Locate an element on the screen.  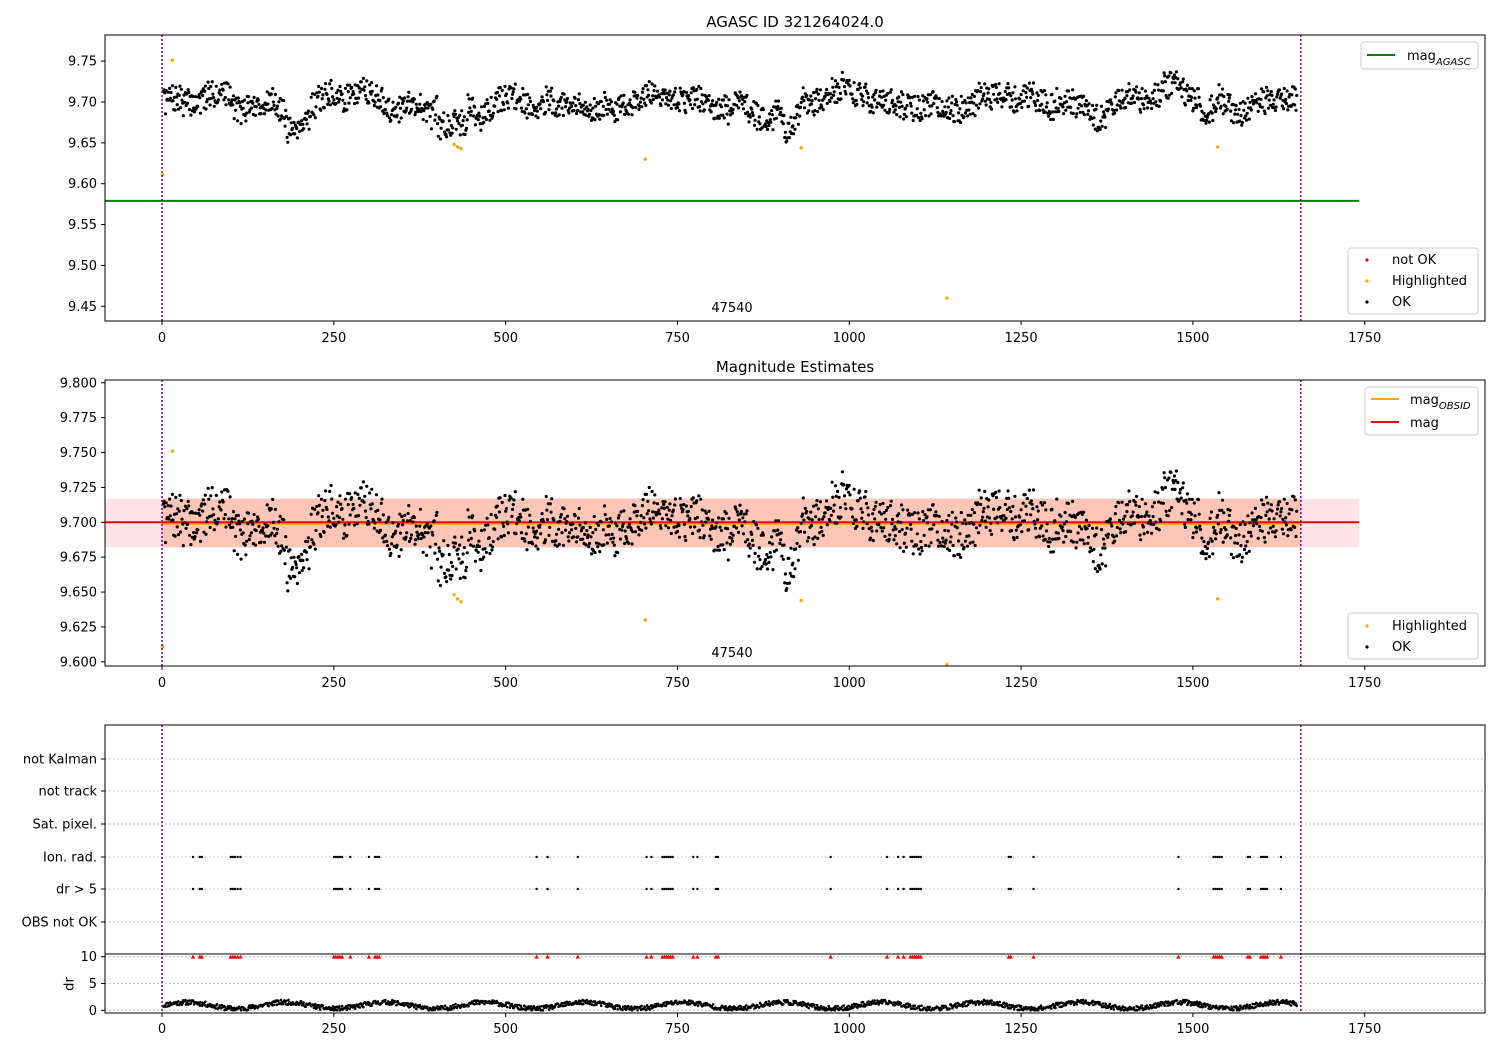
y-tick-label: 9.75 is located at coordinates (82, 62).